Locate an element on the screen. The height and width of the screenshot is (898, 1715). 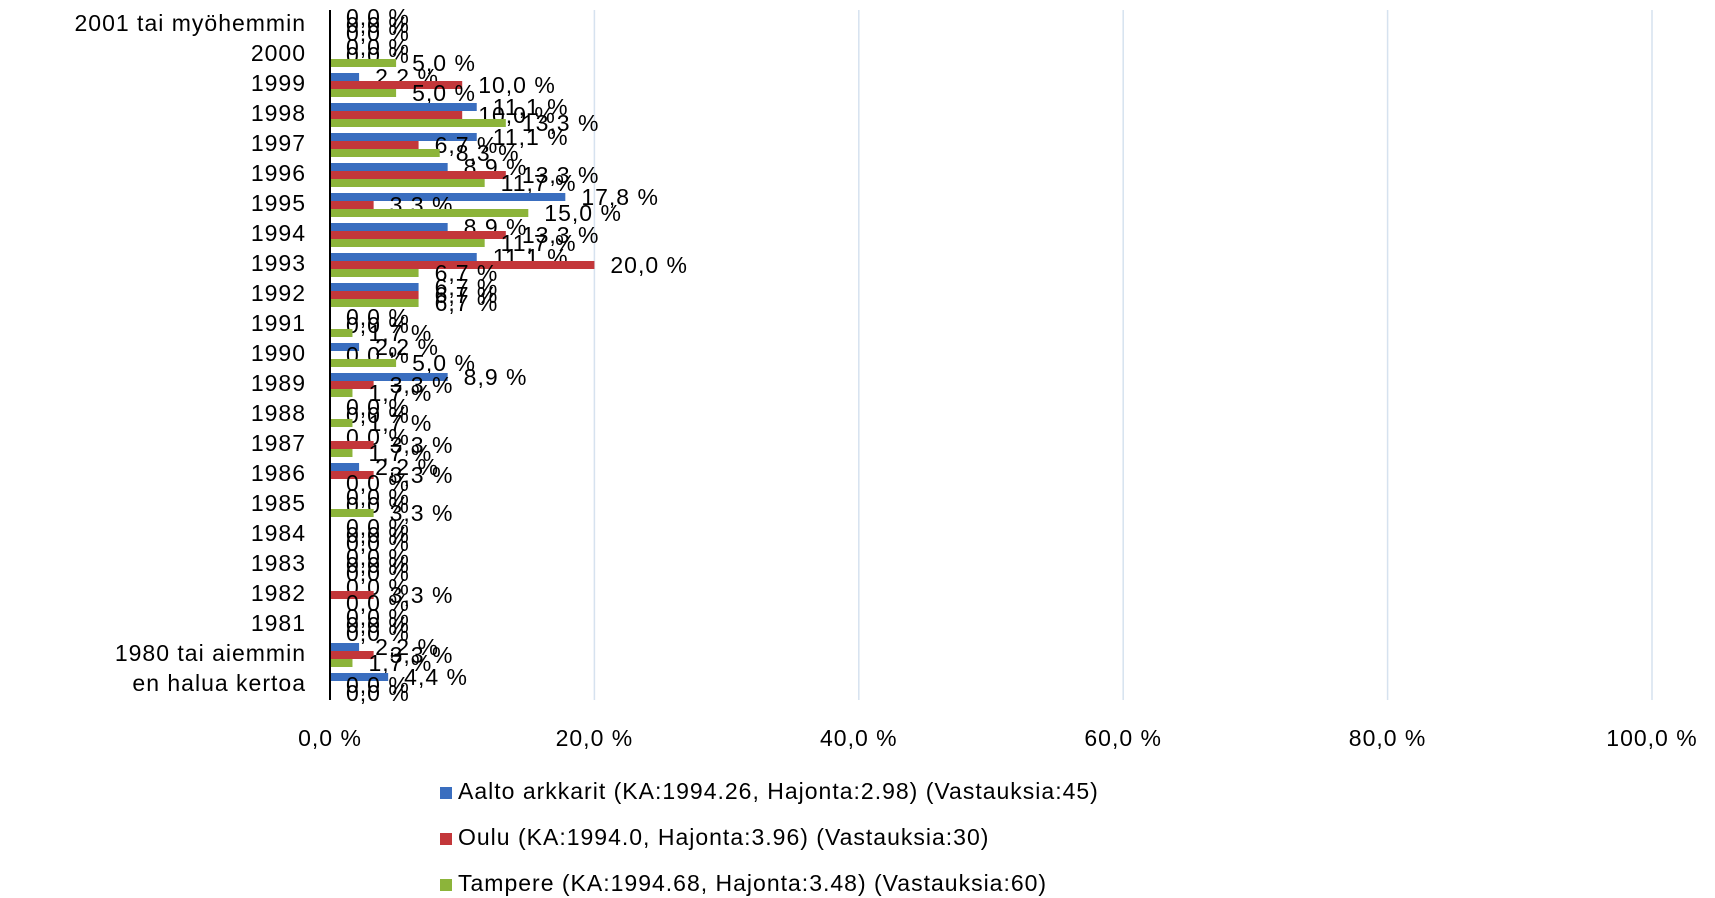
y-tick-label: en halua kertoa is located at coordinates (219, 683).